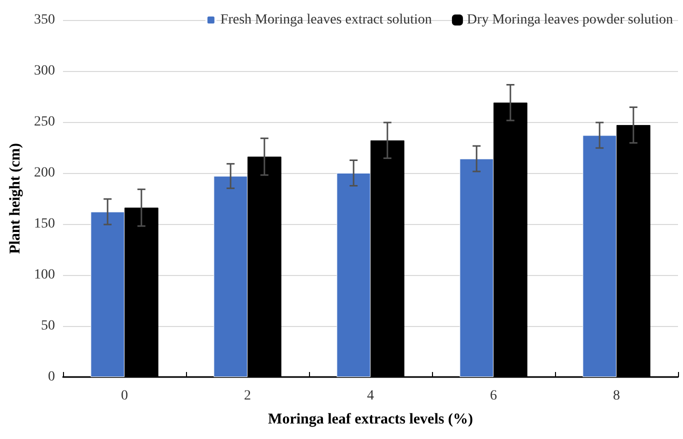 The width and height of the screenshot is (683, 439). What do you see at coordinates (44, 275) in the screenshot?
I see `y-tick-label: 100` at bounding box center [44, 275].